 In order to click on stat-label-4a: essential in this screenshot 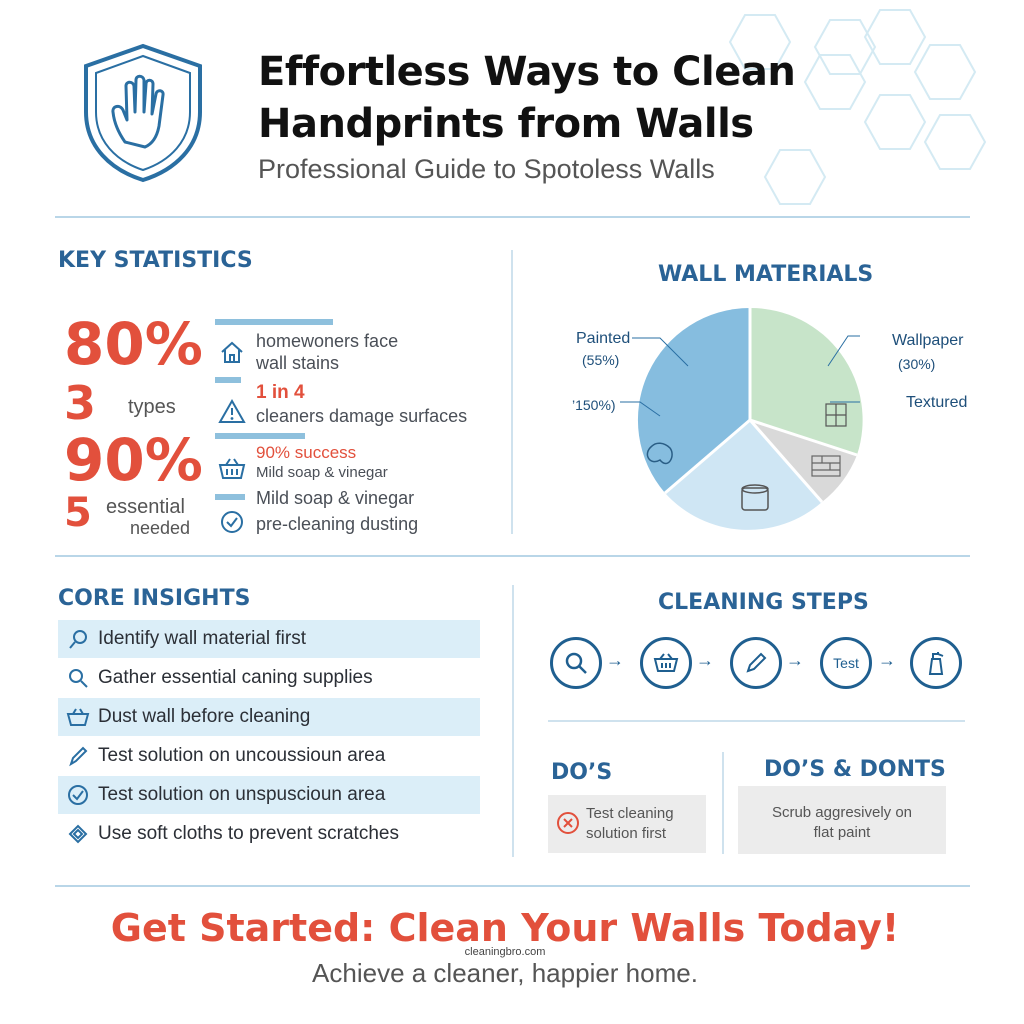, I will do `click(145, 507)`.